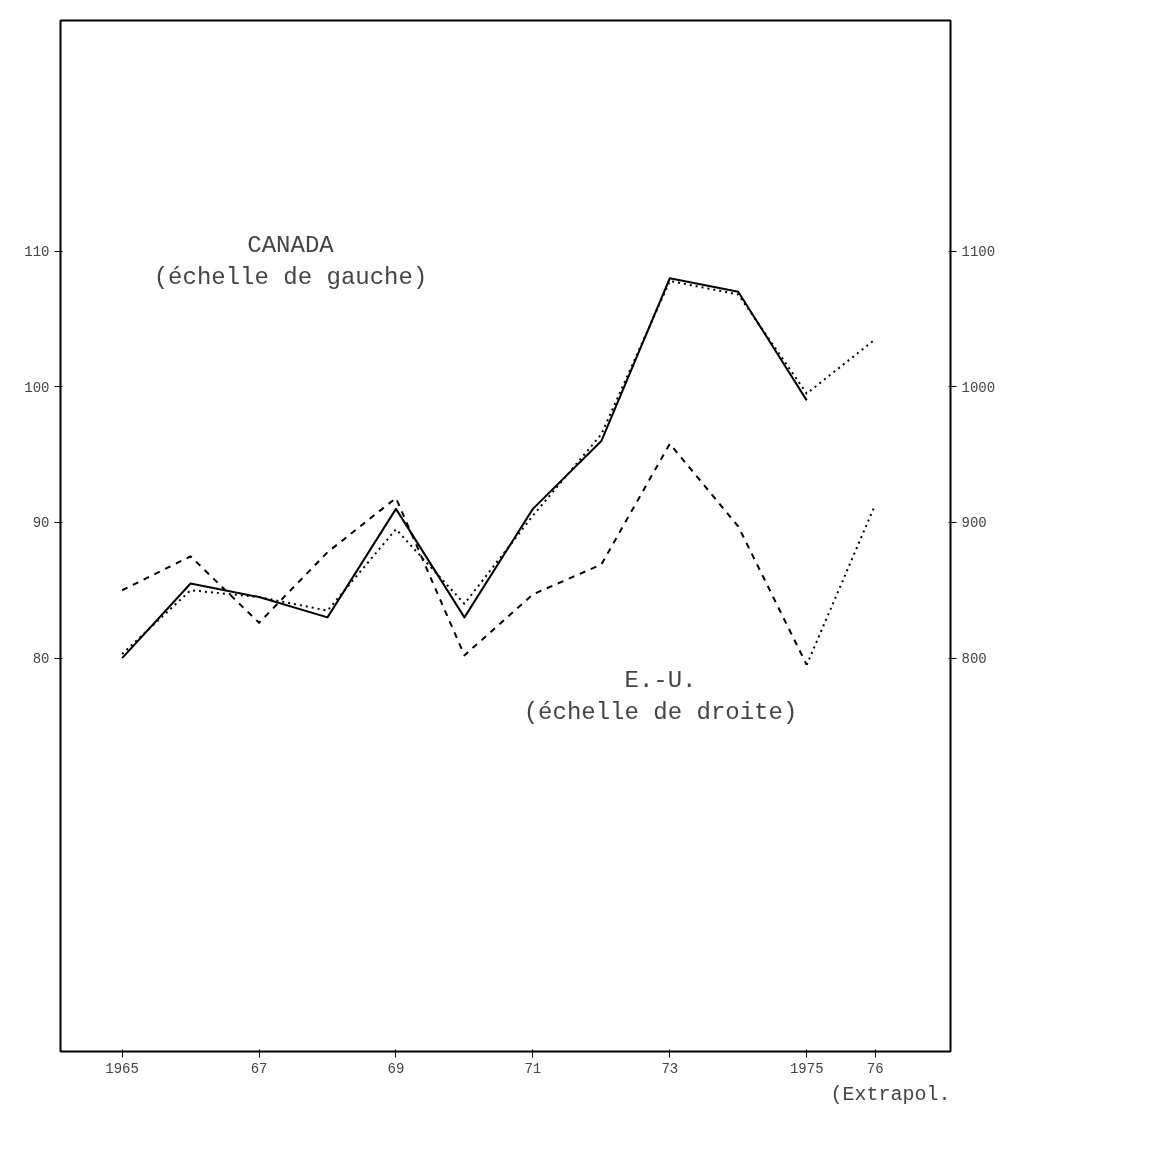 The image size is (1170, 1166). I want to click on y2-tick-label: 800, so click(974, 659).